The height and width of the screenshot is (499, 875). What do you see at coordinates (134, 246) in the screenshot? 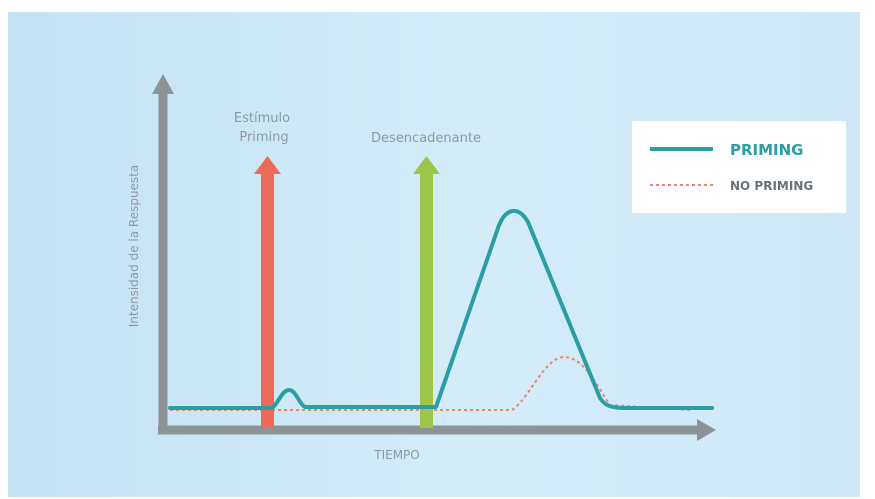
I see `y-axis-label: Intensidad de la Respuesta` at bounding box center [134, 246].